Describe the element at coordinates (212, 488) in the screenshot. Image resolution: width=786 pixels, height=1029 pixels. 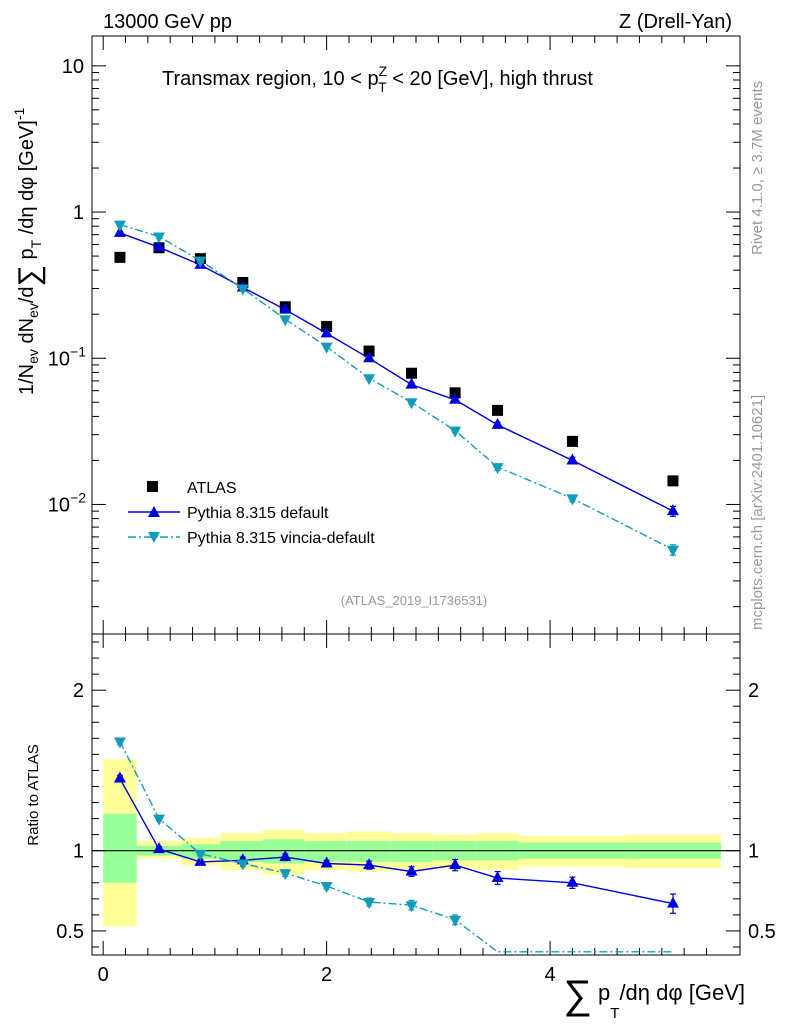
I see `legend-label-atlas: ATLAS` at that location.